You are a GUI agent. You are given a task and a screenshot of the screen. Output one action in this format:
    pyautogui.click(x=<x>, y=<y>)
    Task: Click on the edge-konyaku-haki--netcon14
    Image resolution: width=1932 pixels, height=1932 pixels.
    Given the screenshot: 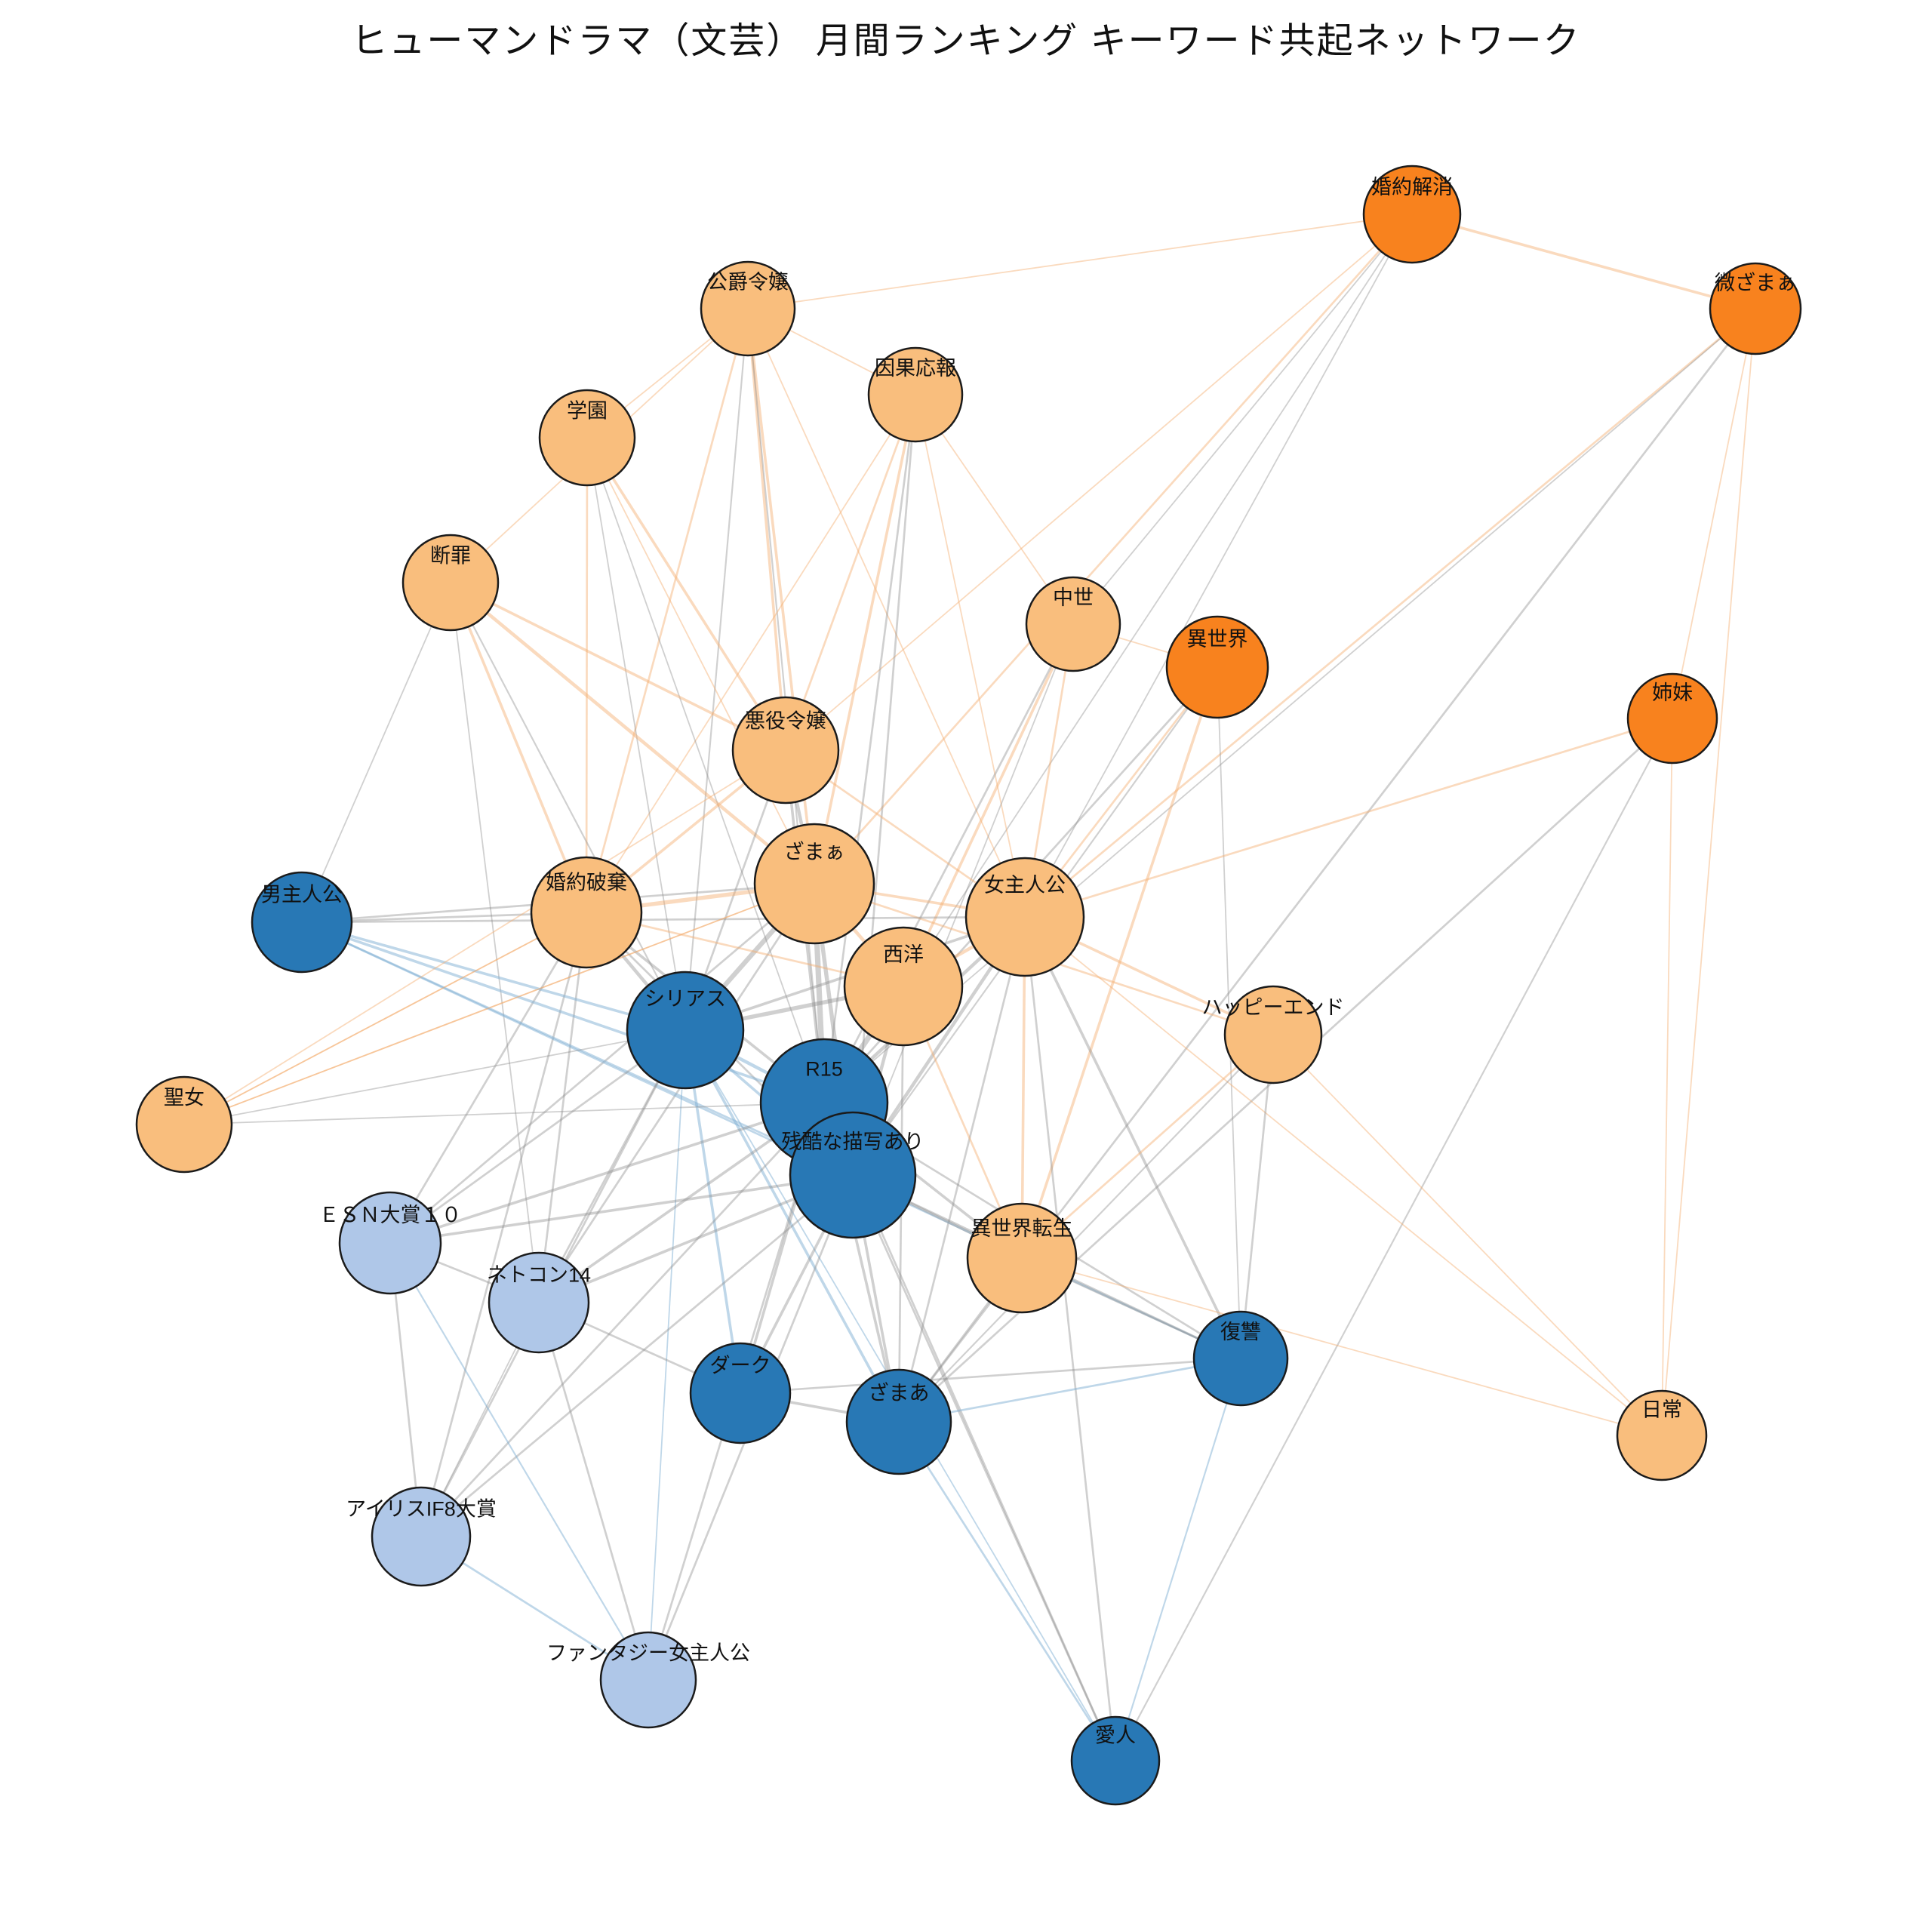 What is the action you would take?
    pyautogui.click(x=562, y=1107)
    